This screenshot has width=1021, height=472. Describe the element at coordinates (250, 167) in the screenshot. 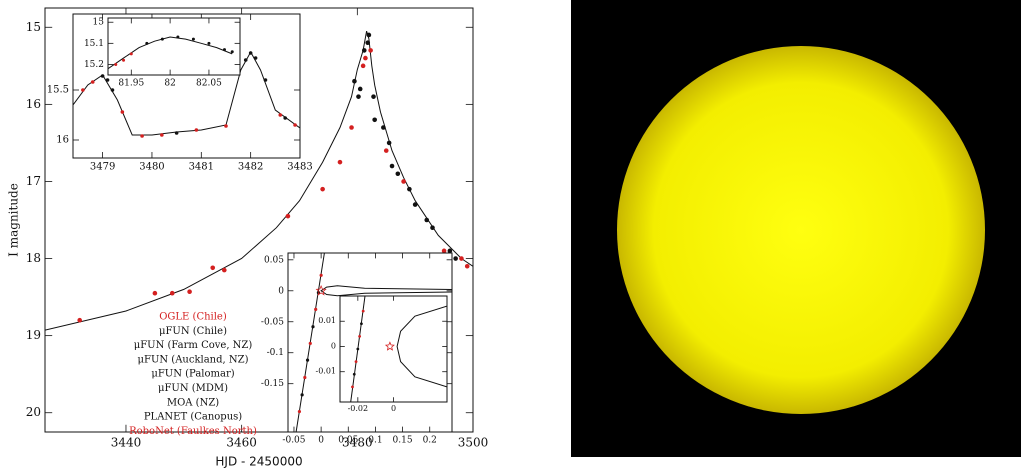

I see `x-tick-label: 3482` at that location.